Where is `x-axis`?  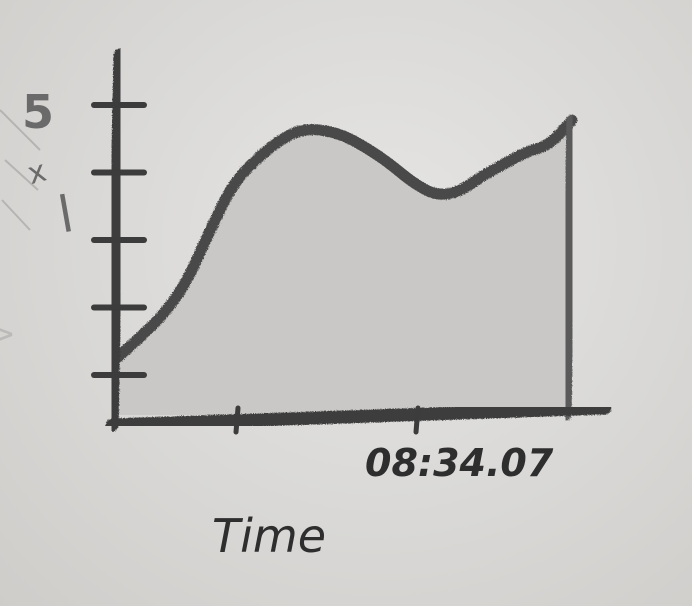
x-axis is located at coordinates (358, 416).